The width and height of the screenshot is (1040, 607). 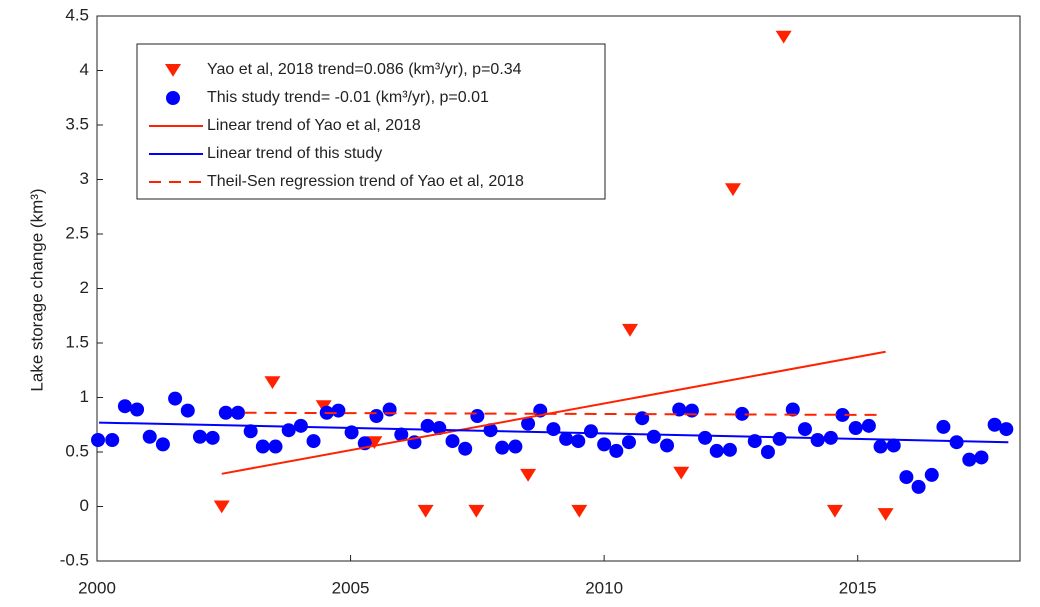 I want to click on x-tick-label: 2005, so click(x=351, y=587).